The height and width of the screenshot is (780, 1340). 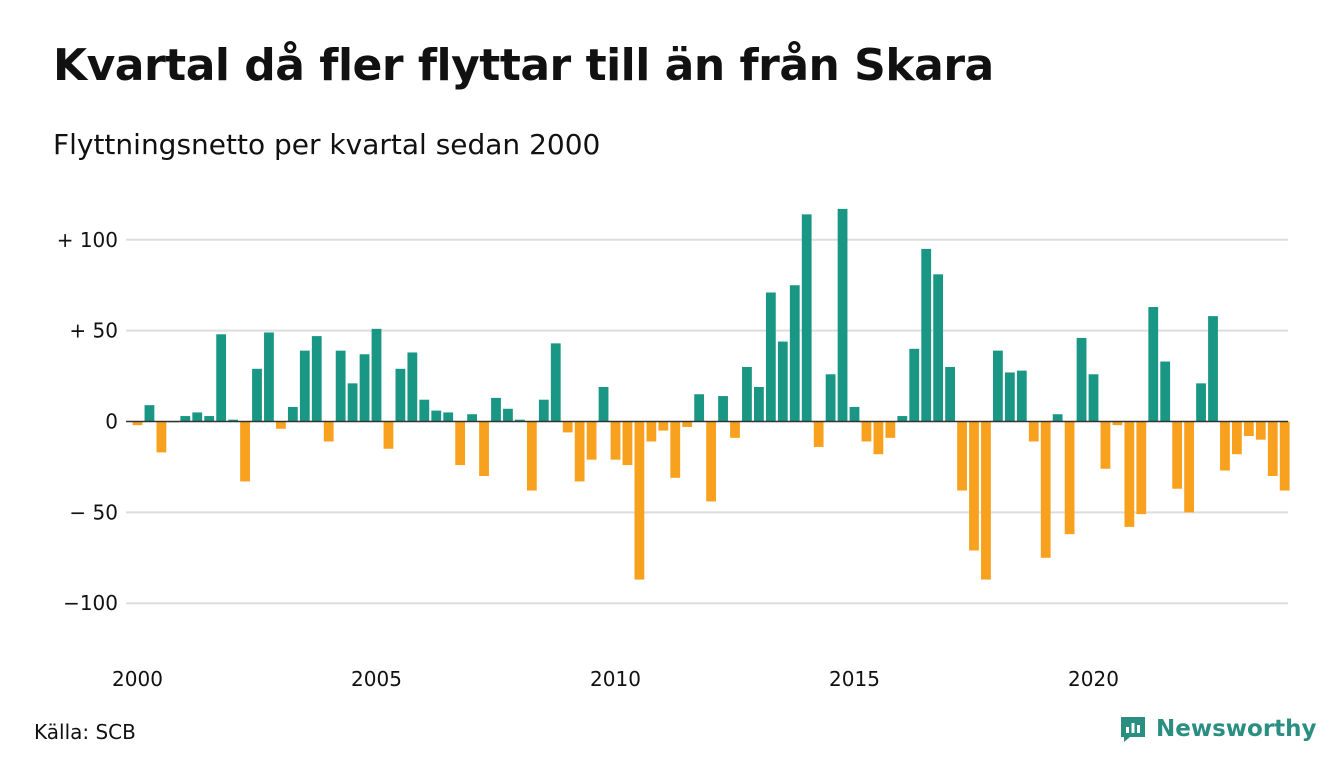 I want to click on brand-logo: Newsworthy, so click(x=1217, y=729).